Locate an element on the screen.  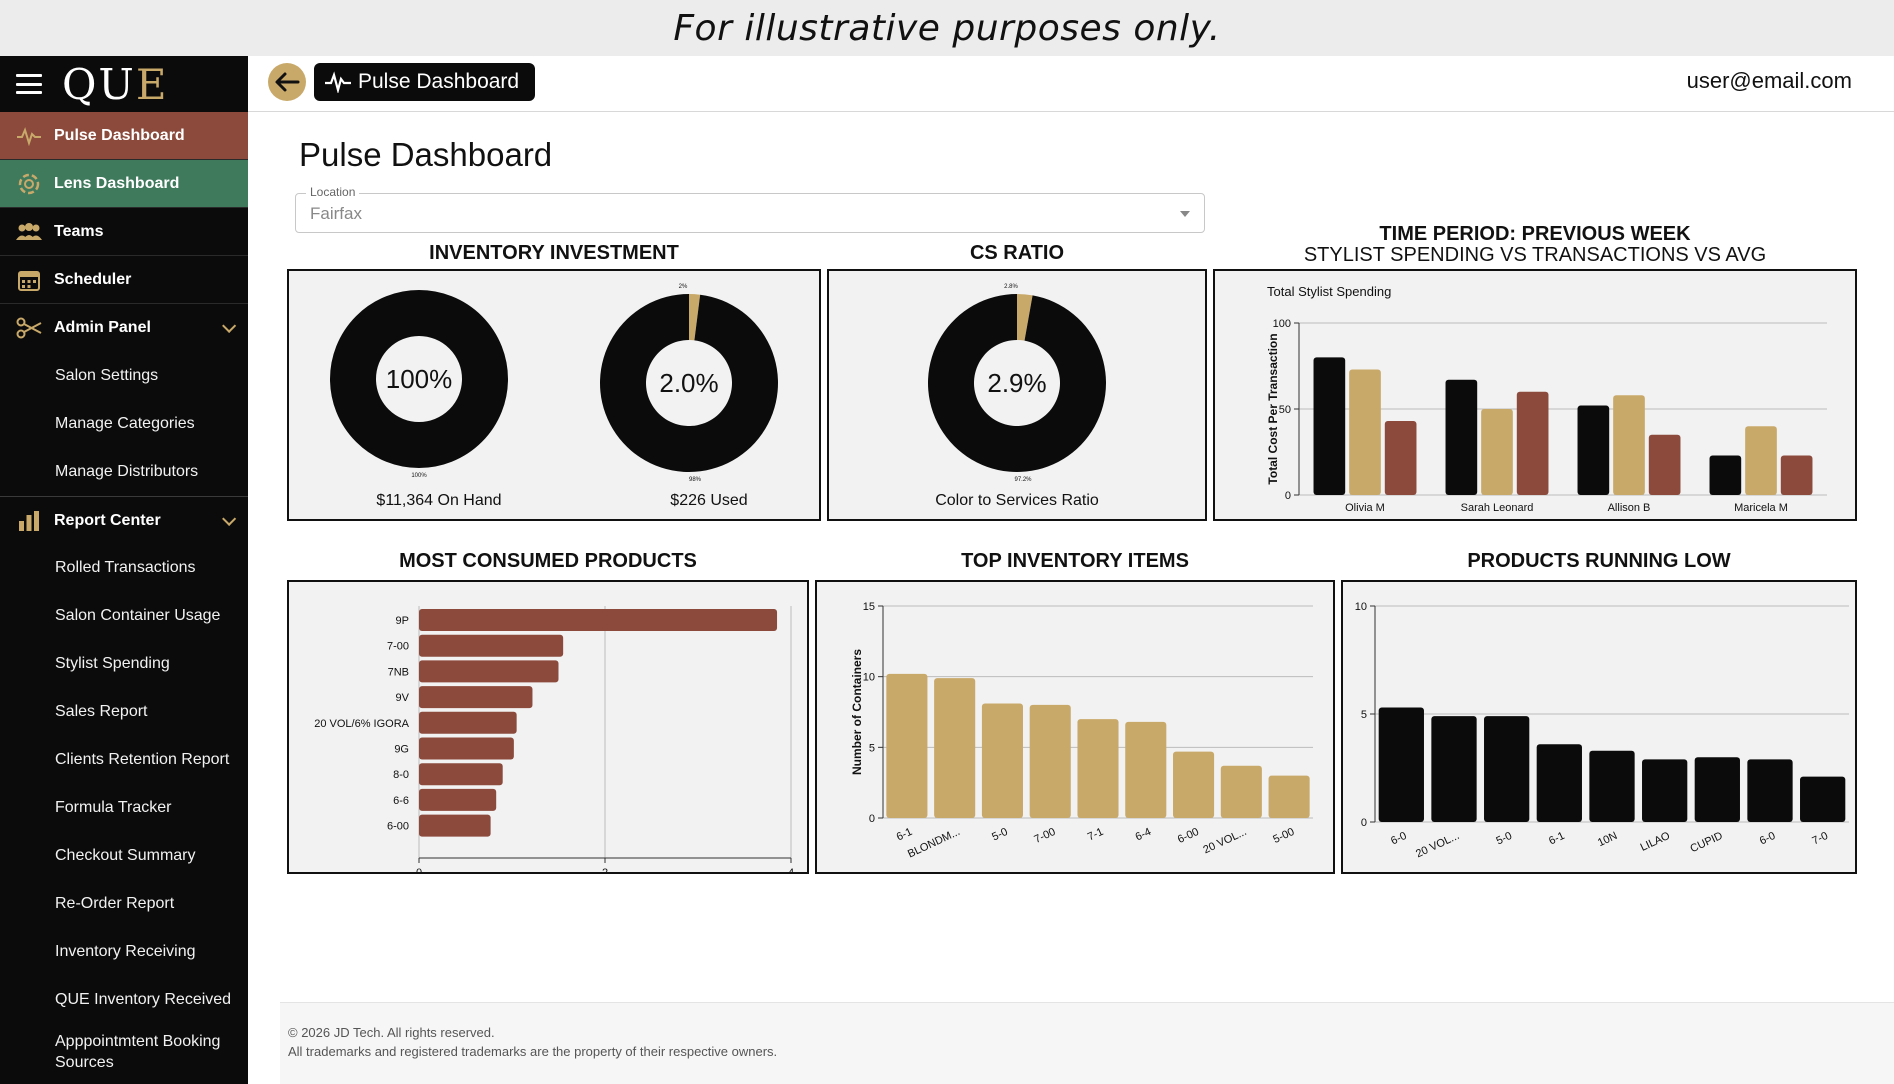
sidebar-sub-que-inventory-received: QUE Inventory Received is located at coordinates (143, 999).